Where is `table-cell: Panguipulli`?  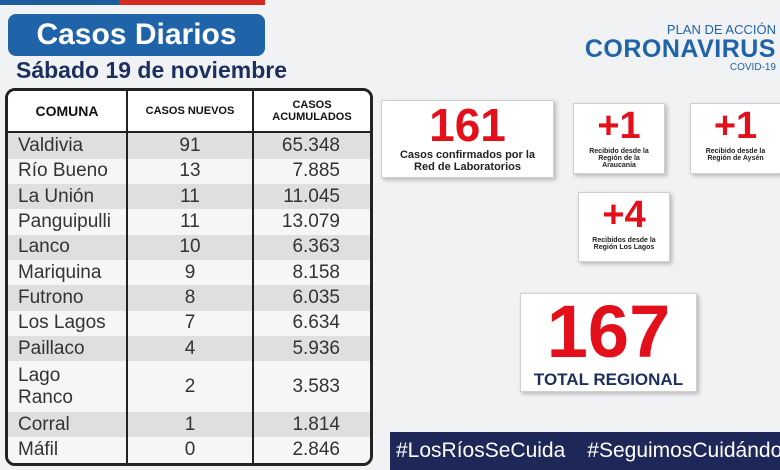
table-cell: Panguipulli is located at coordinates (68, 222).